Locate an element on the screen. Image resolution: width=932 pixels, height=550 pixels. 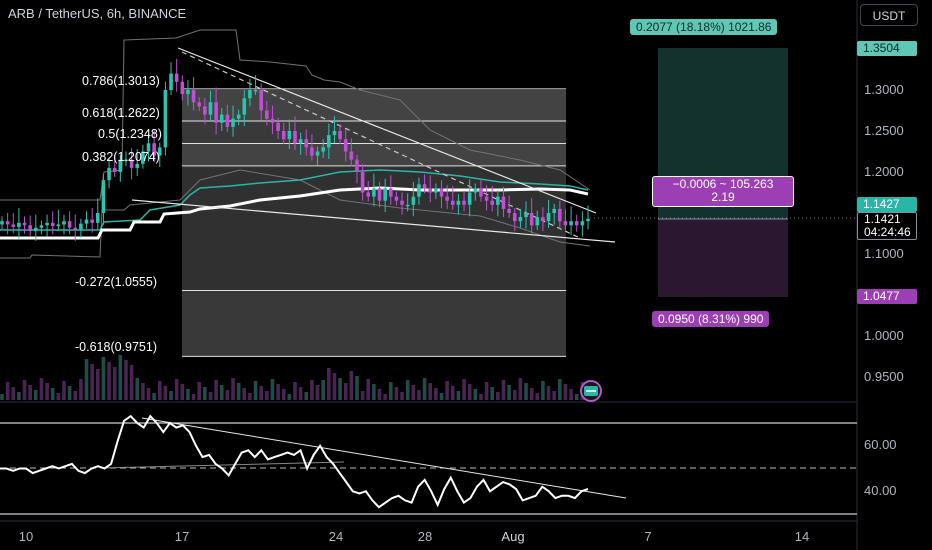
time-axis-label: 17 is located at coordinates (182, 536).